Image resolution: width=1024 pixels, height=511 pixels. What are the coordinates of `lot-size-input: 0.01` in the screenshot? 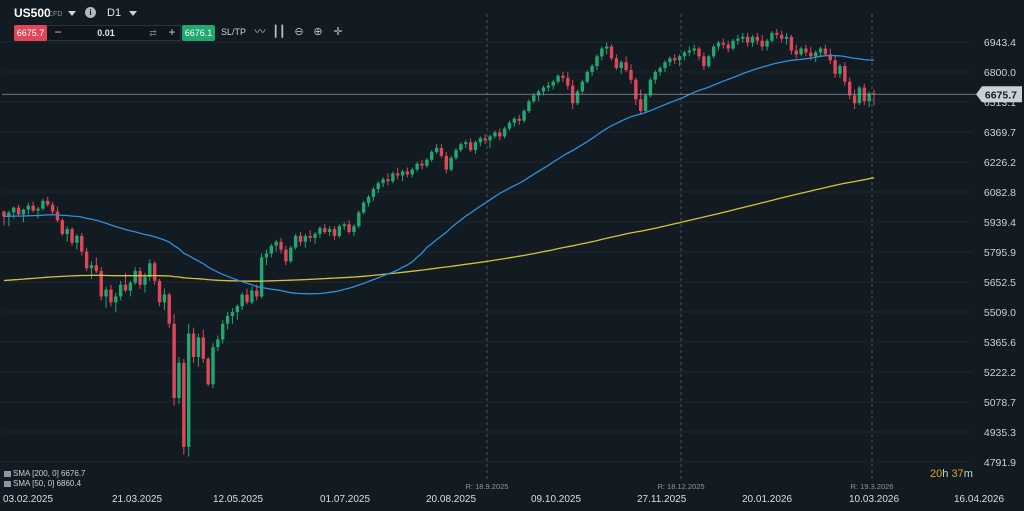 It's located at (106, 33).